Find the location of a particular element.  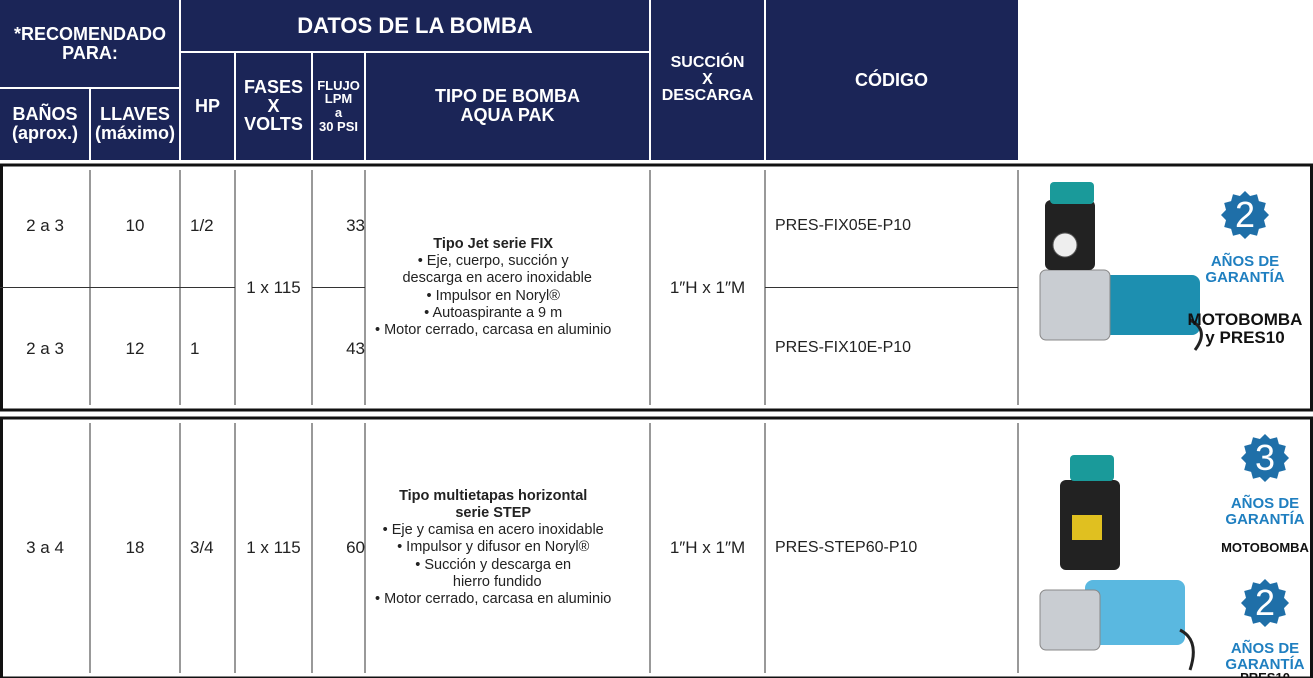

type-feature: • Impulsor en Noryl® is located at coordinates (493, 295).